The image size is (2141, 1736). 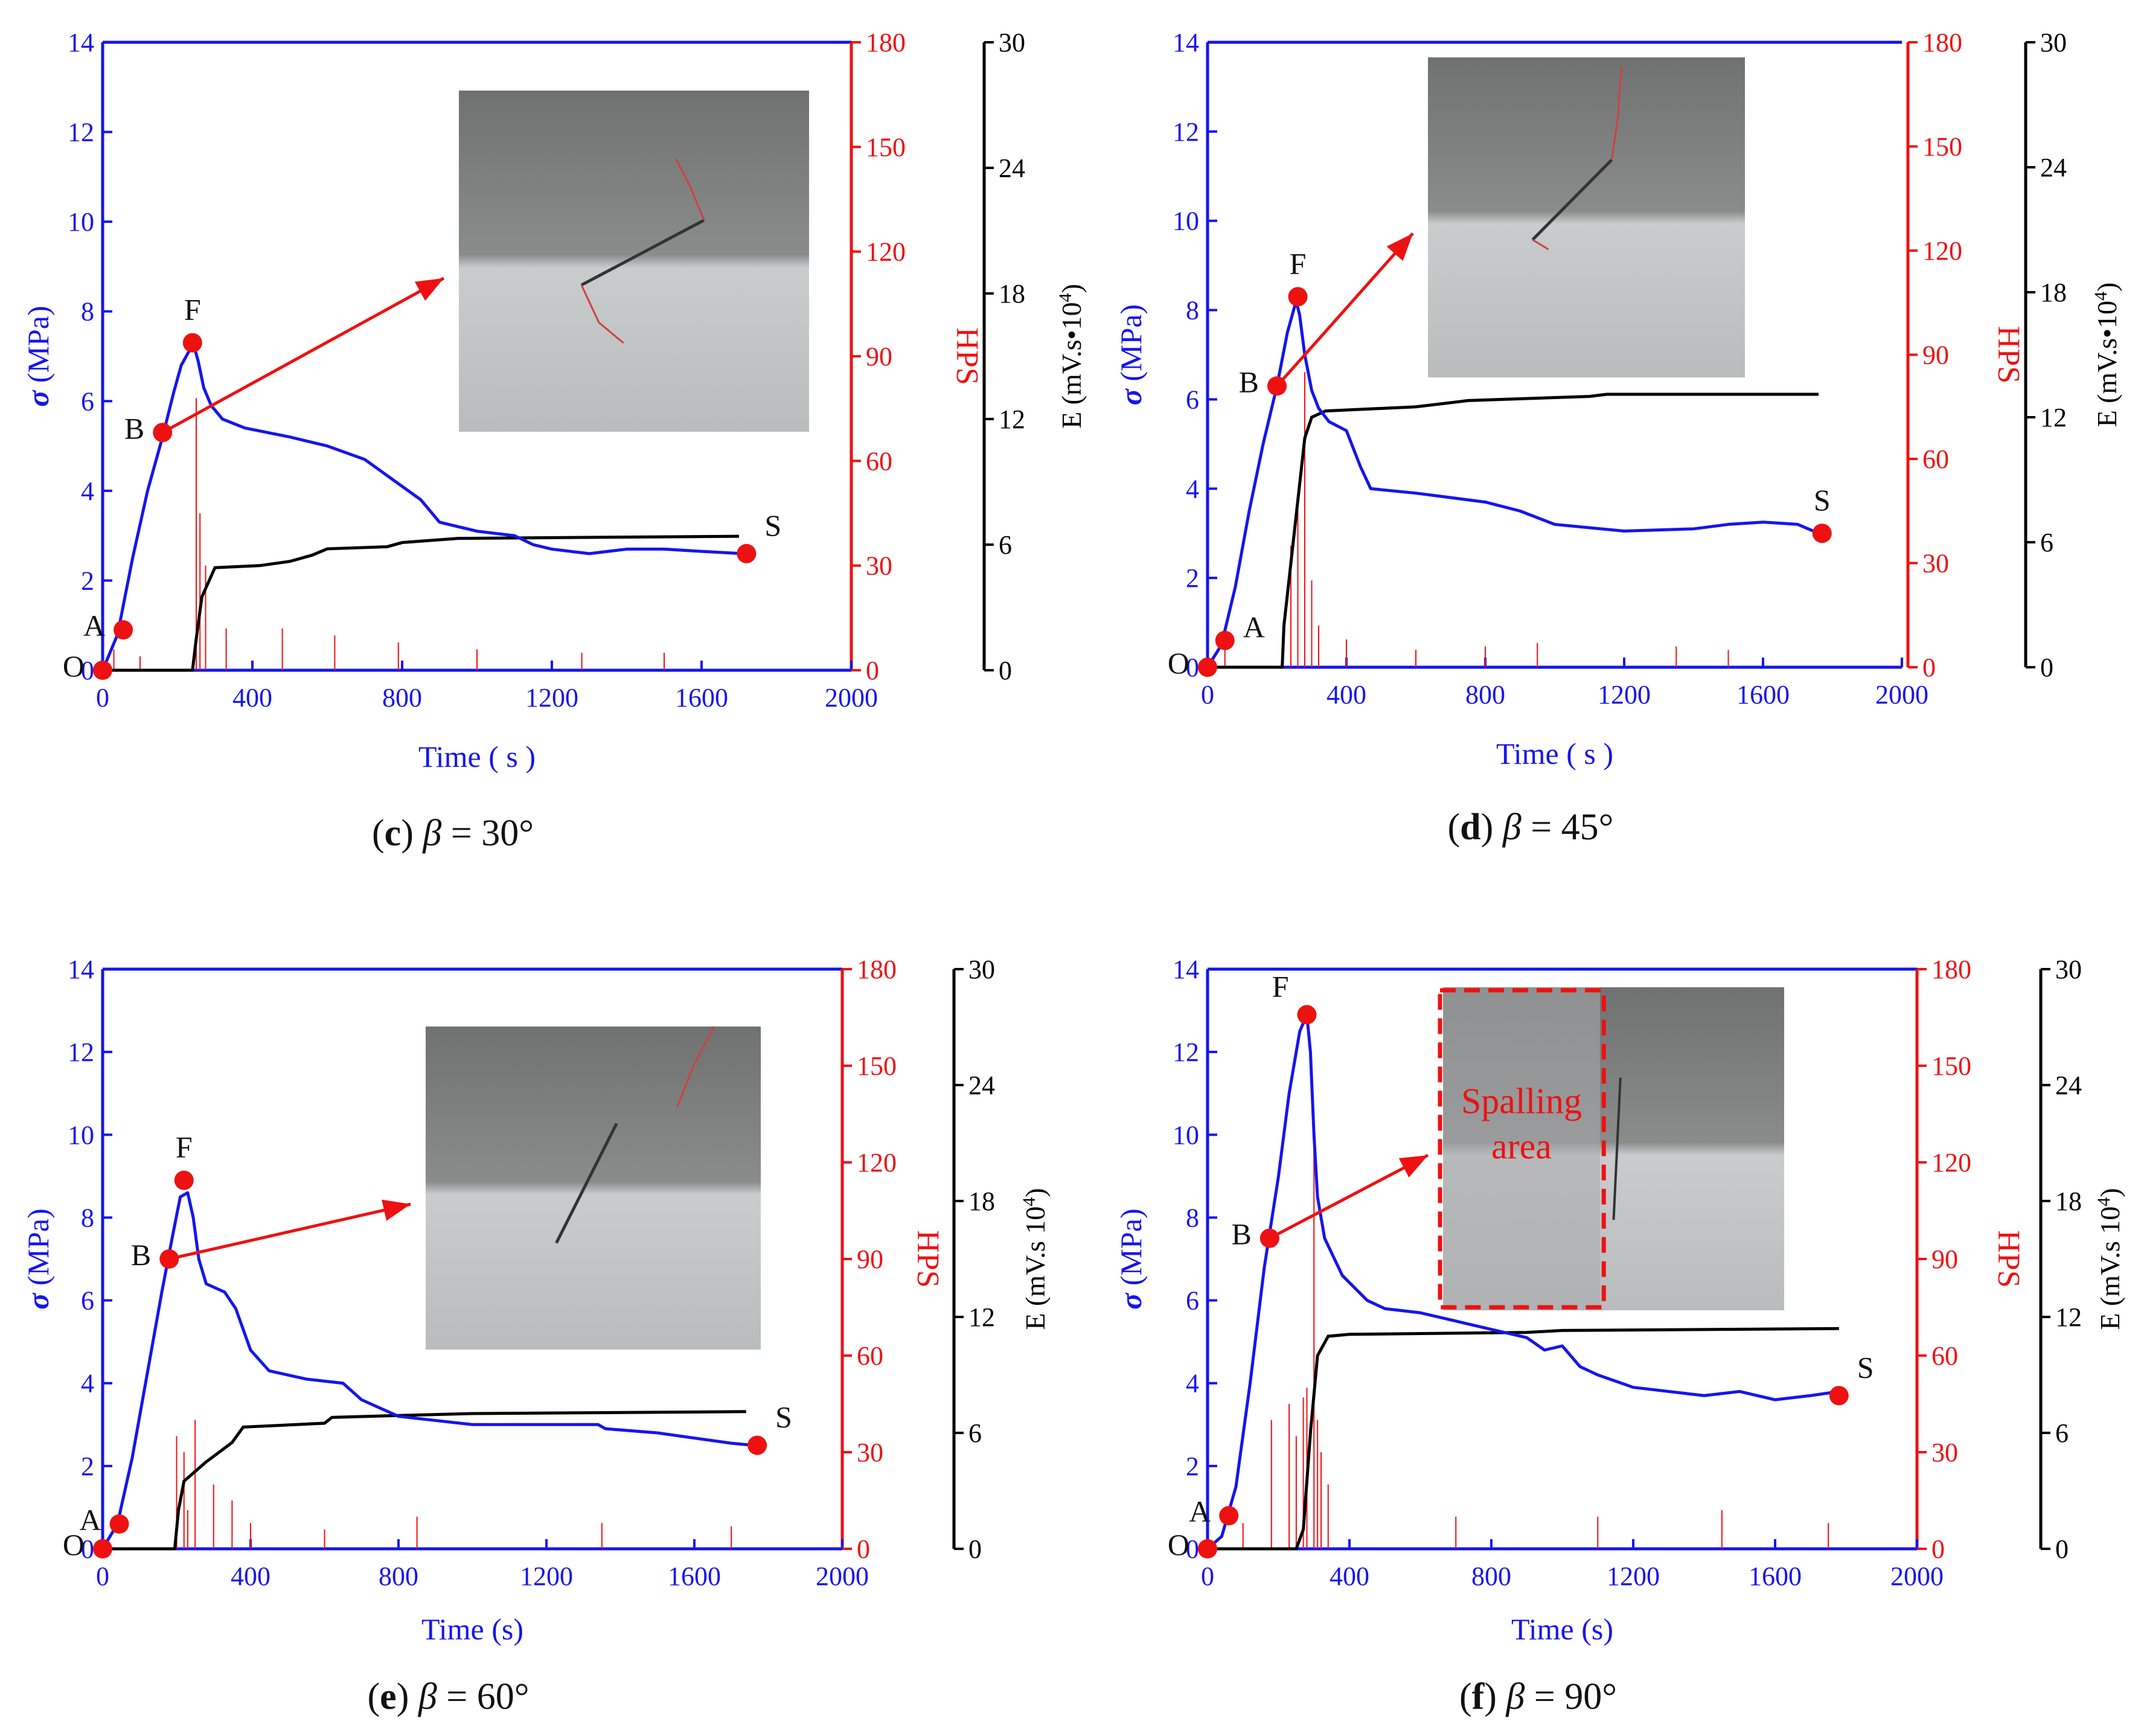 I want to click on hps-tick-label: 90, so click(x=870, y=1259).